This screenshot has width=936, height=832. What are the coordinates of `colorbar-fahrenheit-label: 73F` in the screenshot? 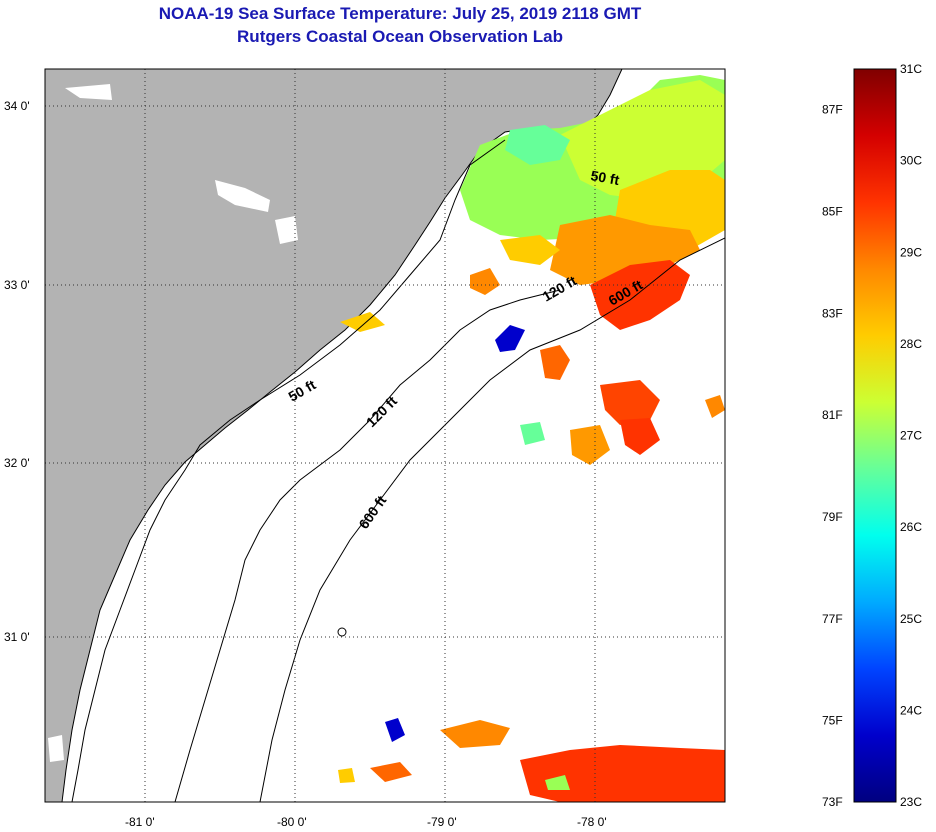 It's located at (832, 802).